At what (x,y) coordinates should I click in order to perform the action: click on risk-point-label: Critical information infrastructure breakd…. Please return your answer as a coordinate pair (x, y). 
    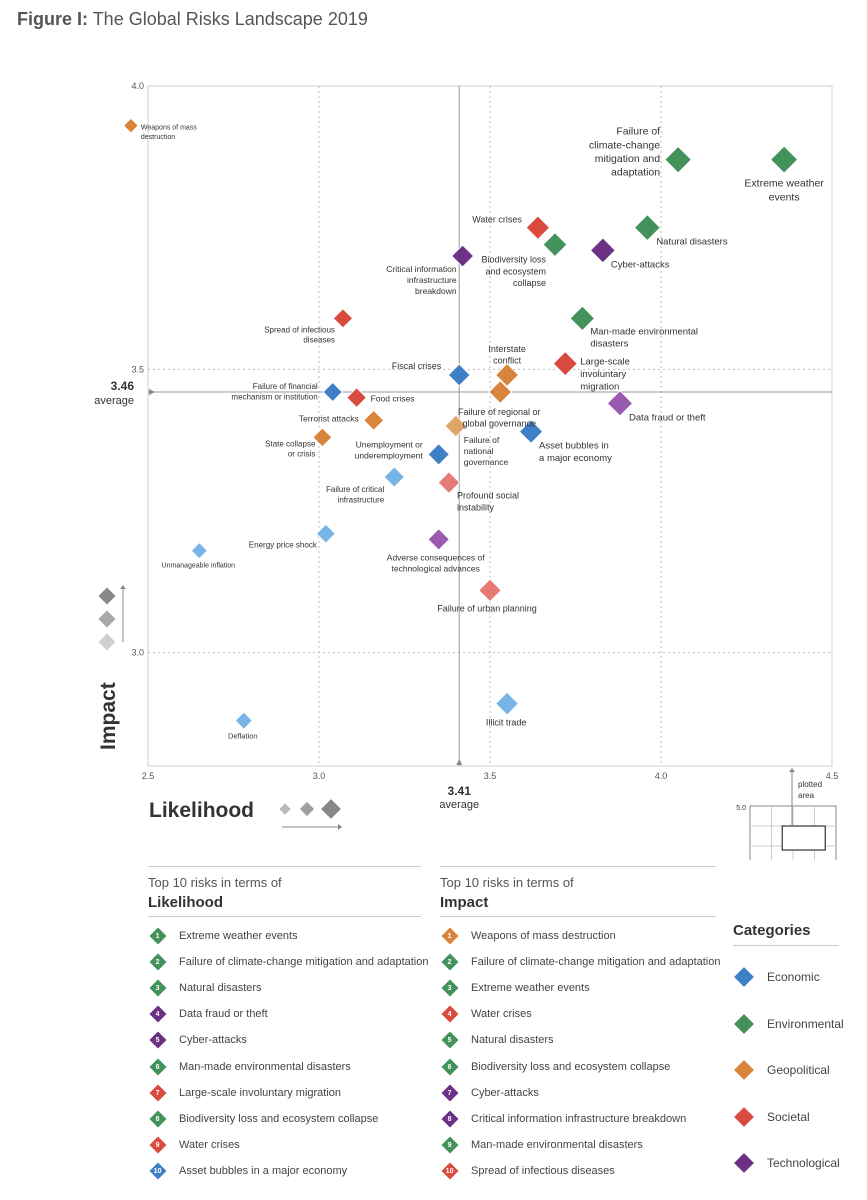
    Looking at the image, I should click on (421, 280).